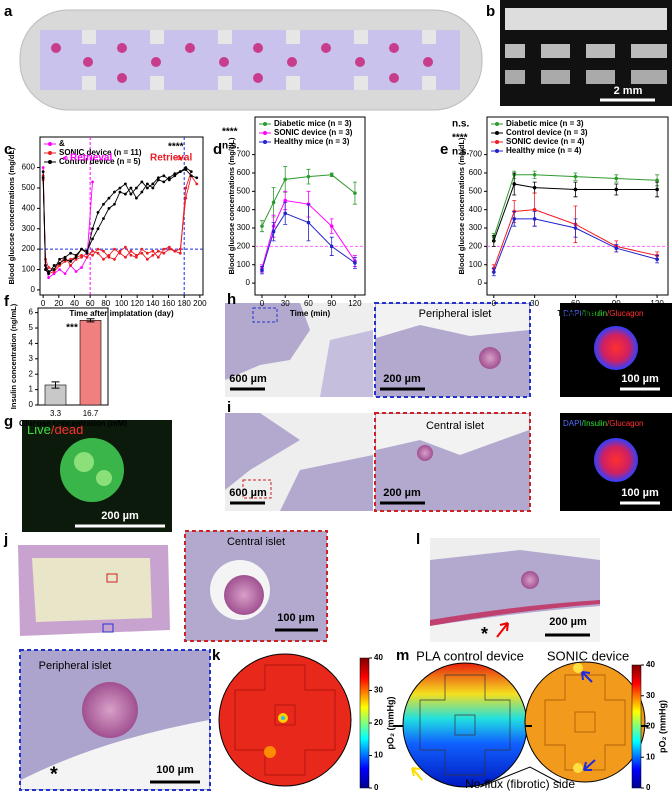 This screenshot has width=672, height=793. What do you see at coordinates (248, 282) in the screenshot?
I see `y-tick-label: 0` at bounding box center [248, 282].